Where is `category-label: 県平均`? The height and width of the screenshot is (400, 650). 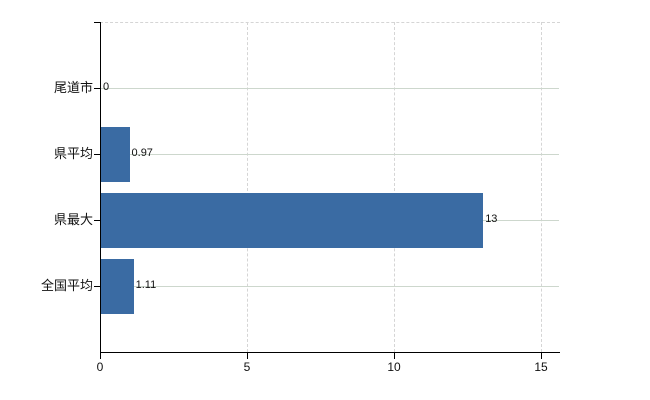 category-label: 県平均 is located at coordinates (73, 153).